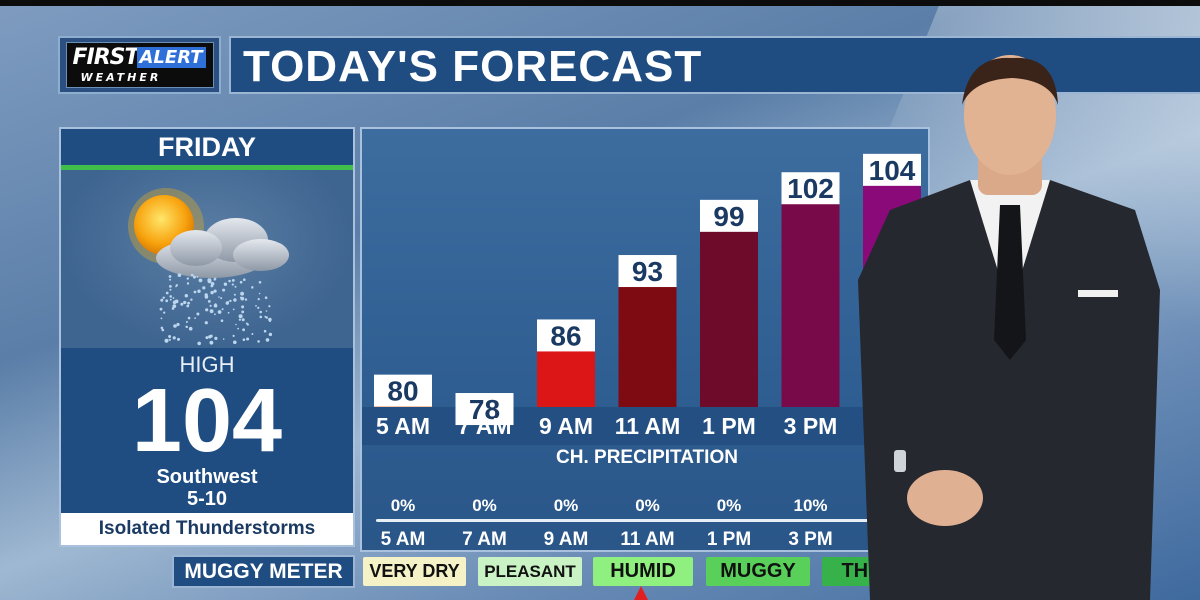 This screenshot has width=1200, height=600. What do you see at coordinates (600, 3) in the screenshot?
I see `top-border` at bounding box center [600, 3].